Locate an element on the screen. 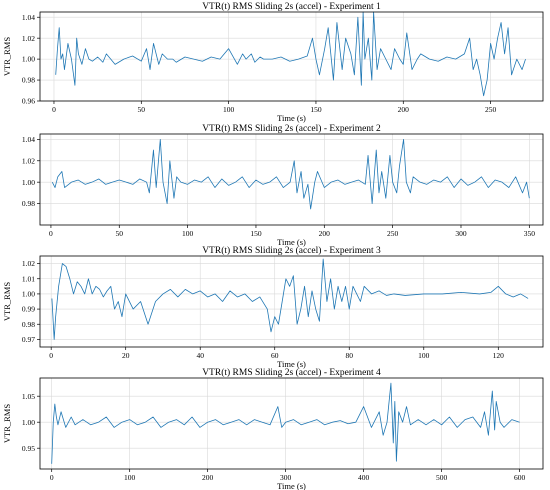 The height and width of the screenshot is (490, 550). x-tick-label-5: 80 is located at coordinates (350, 355).